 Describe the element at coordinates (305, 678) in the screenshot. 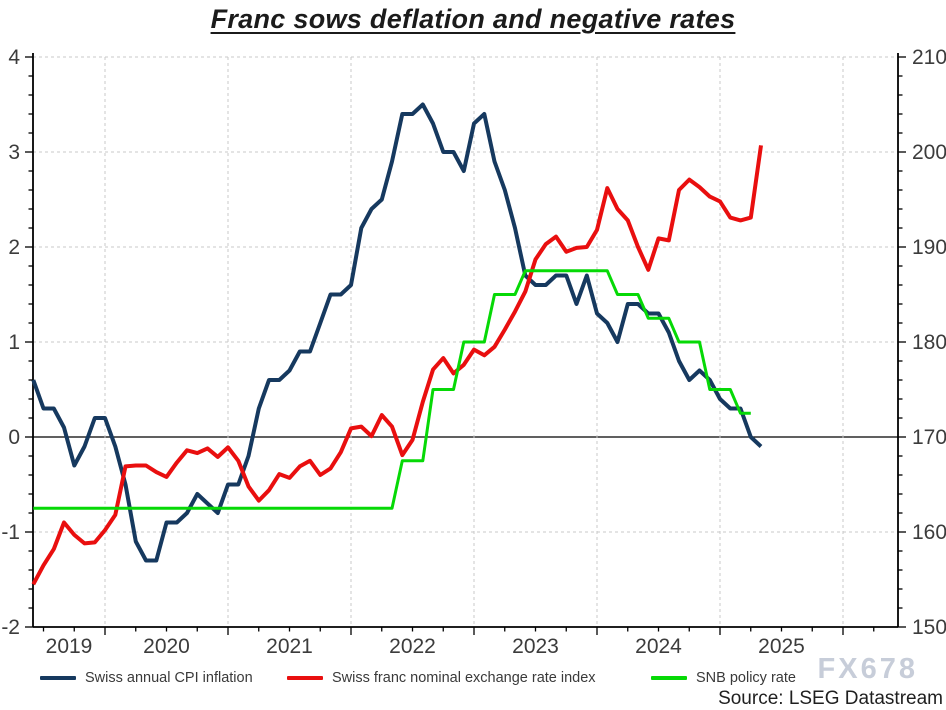

I see `fx-index-line-swatch-icon` at that location.